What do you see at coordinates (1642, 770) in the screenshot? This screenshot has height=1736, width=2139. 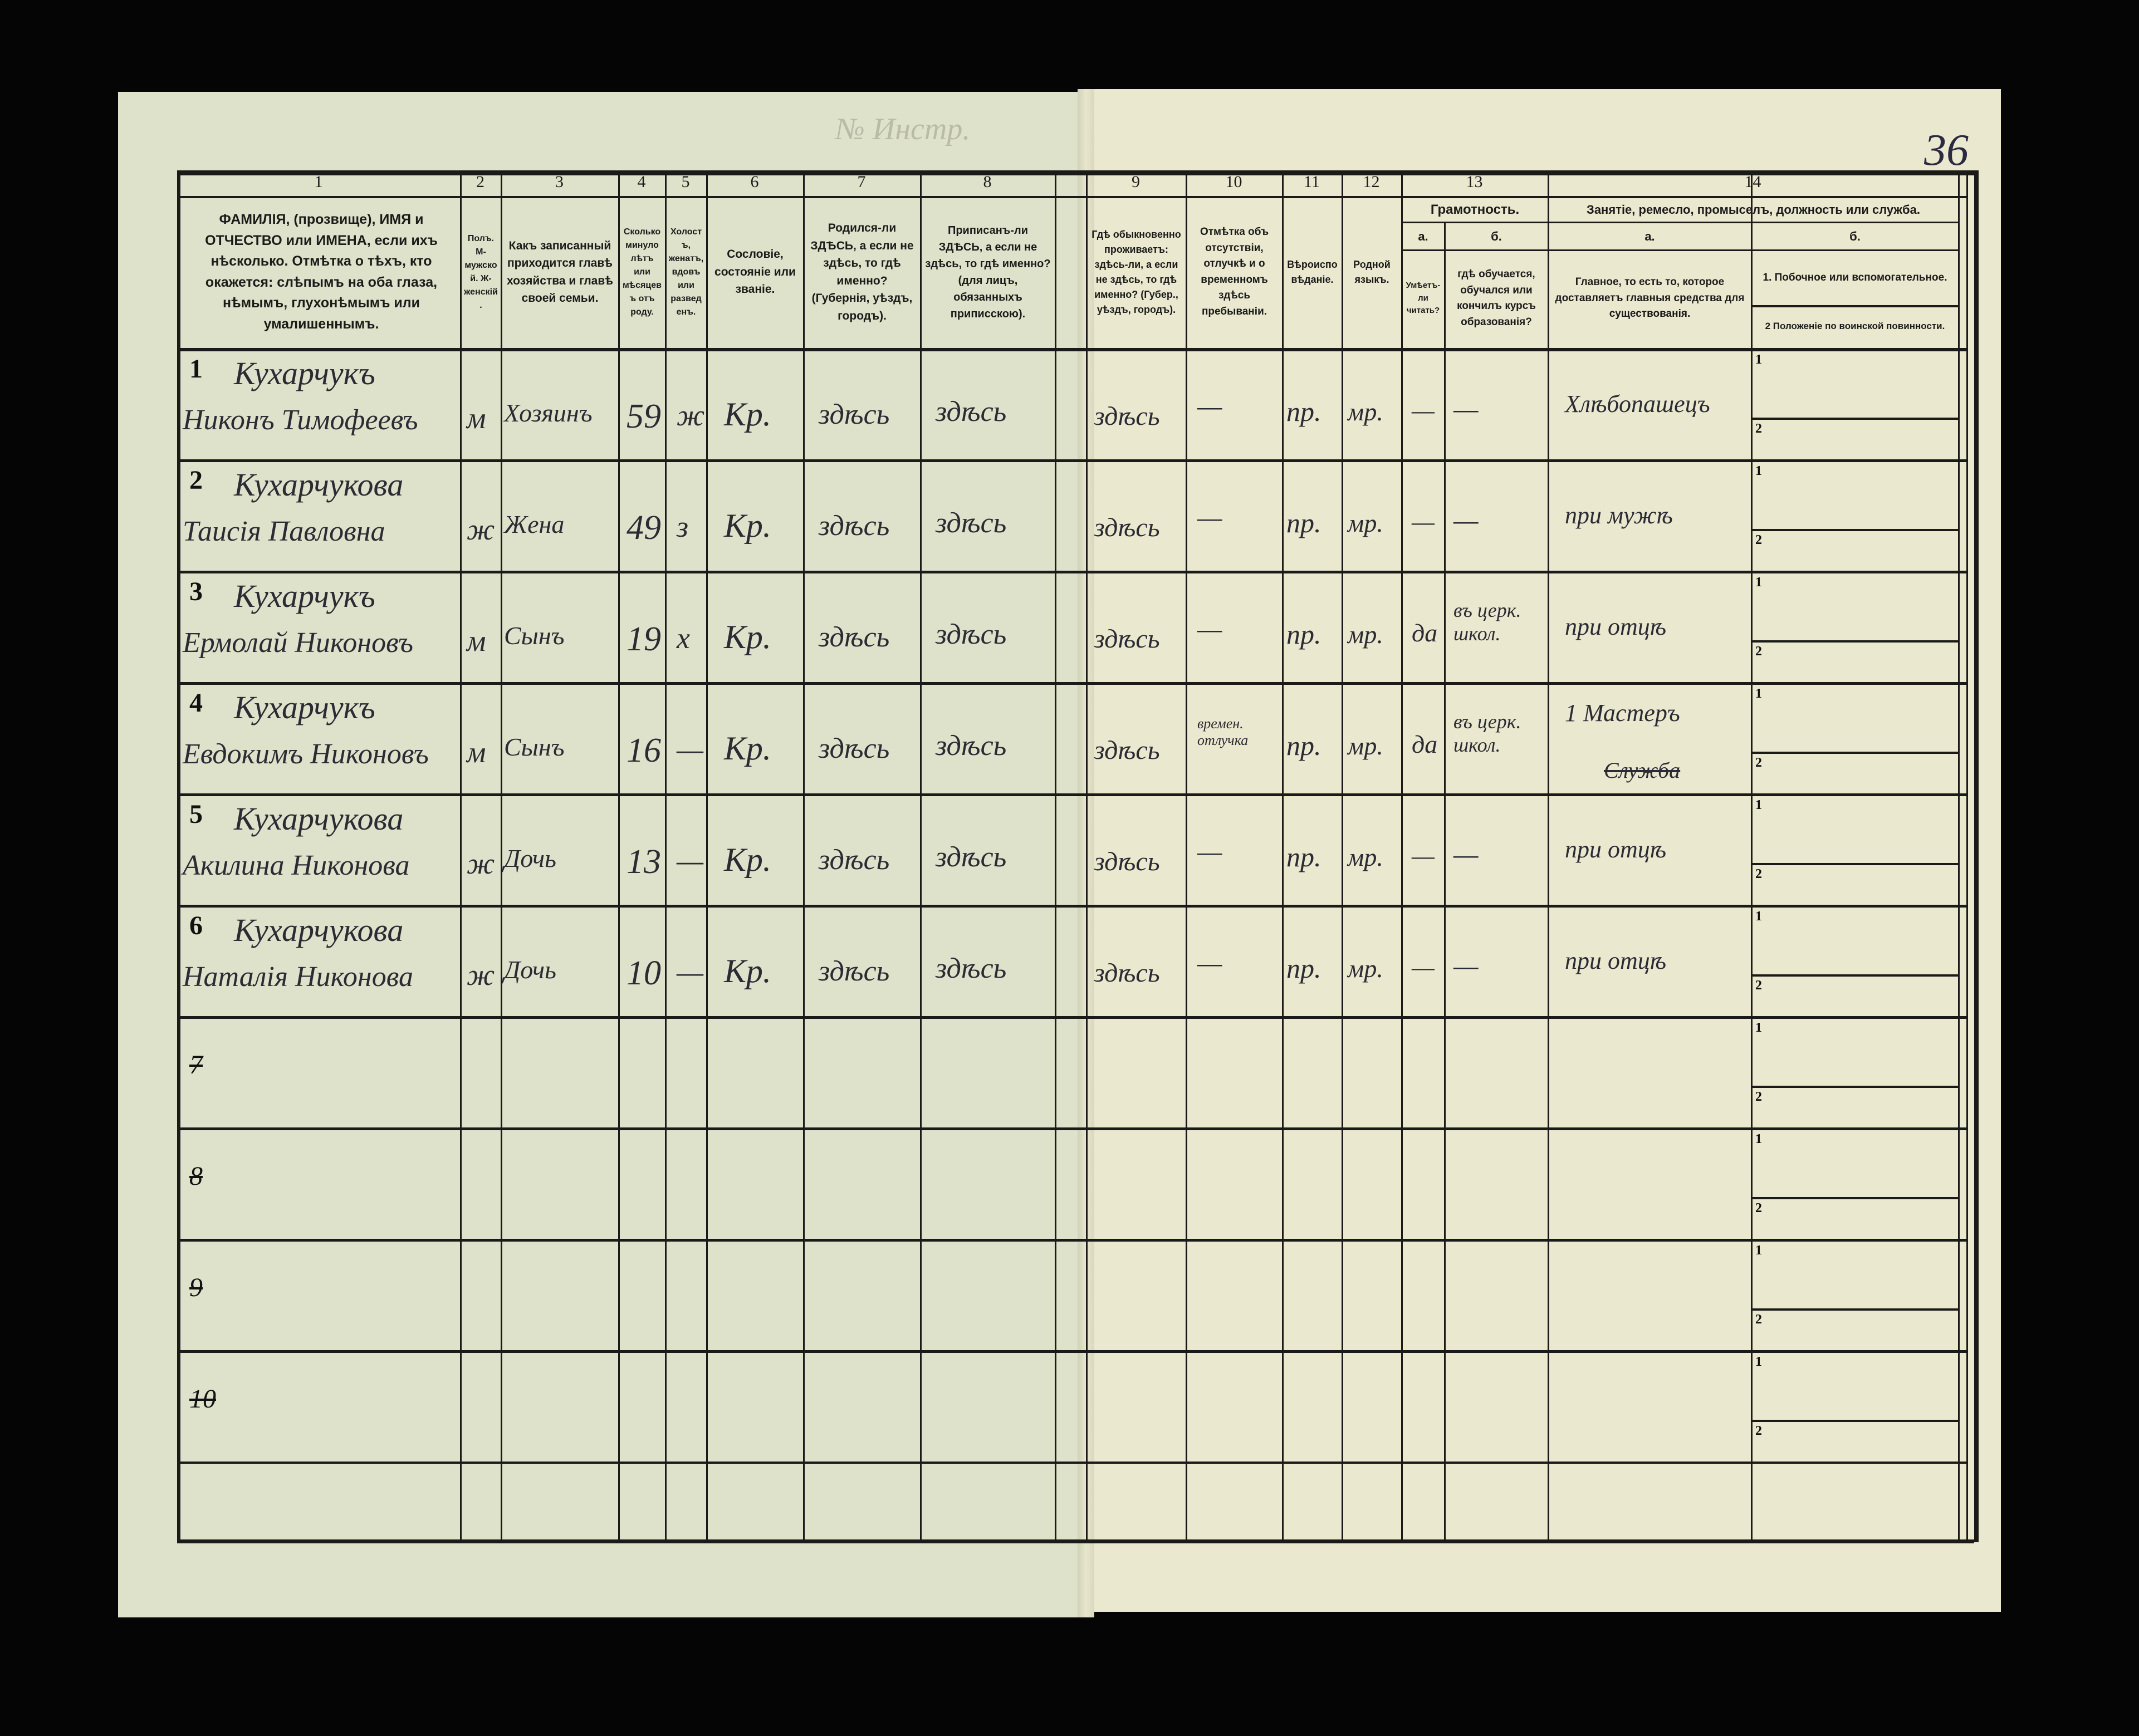 I see `occupation-struck-value: Служба` at bounding box center [1642, 770].